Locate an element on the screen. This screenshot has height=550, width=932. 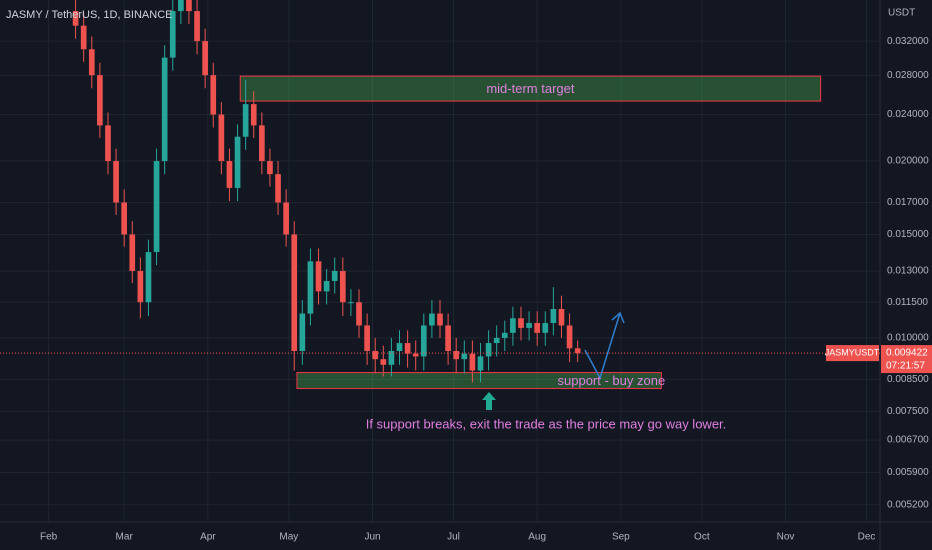
zone-label: support - buy zone is located at coordinates (612, 380).